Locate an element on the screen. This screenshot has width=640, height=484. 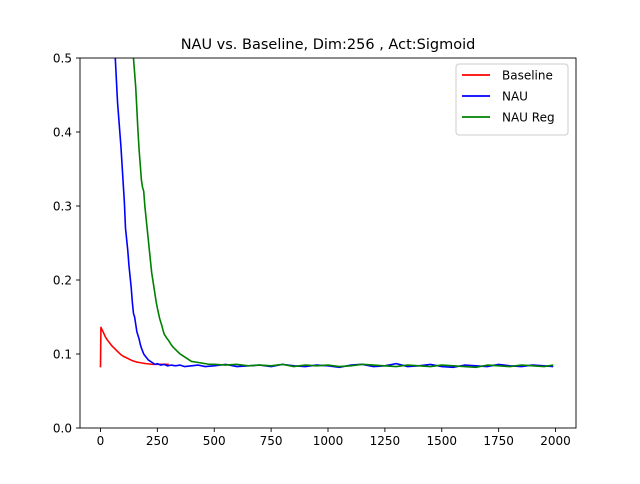
series-line-baseline is located at coordinates (134, 347).